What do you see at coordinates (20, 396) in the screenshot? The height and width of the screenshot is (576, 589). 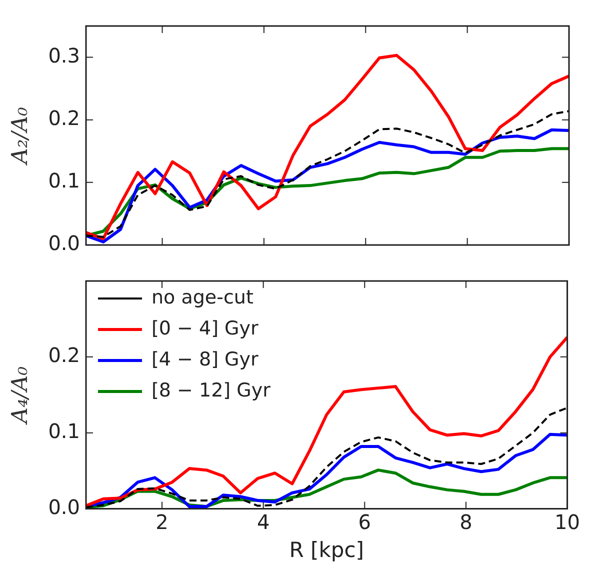 I see `y-axis-title: A₄/A₀` at bounding box center [20, 396].